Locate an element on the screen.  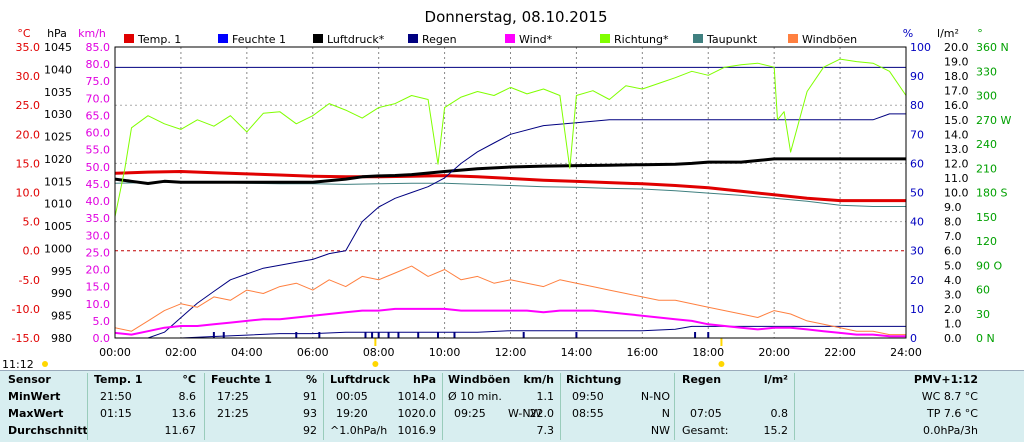
legend-label: Feuchte 1 is located at coordinates (259, 39).